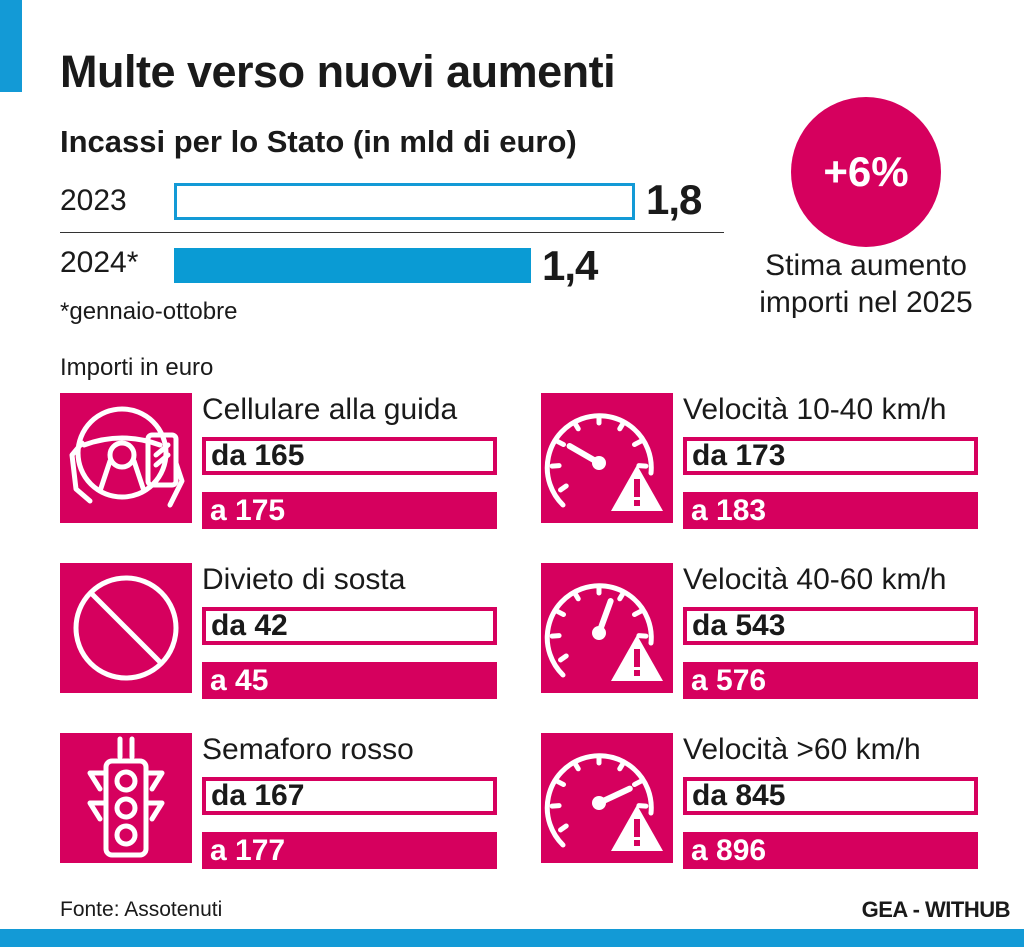 Image resolution: width=1024 pixels, height=947 pixels. I want to click on fine-card: Velocità >60 km/h da 845 a 896, so click(761, 801).